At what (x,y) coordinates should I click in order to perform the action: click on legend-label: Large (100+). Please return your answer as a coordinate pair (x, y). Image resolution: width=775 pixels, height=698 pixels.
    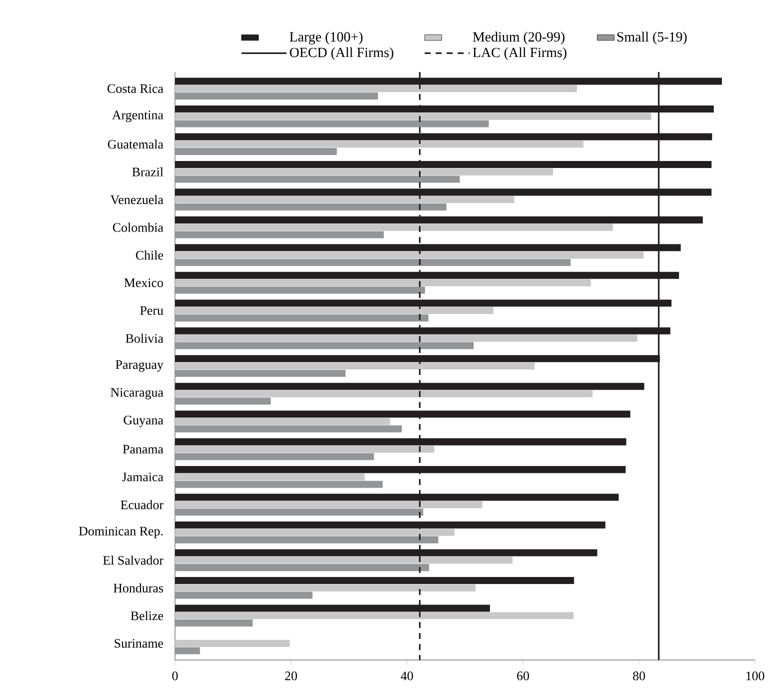
    Looking at the image, I should click on (326, 38).